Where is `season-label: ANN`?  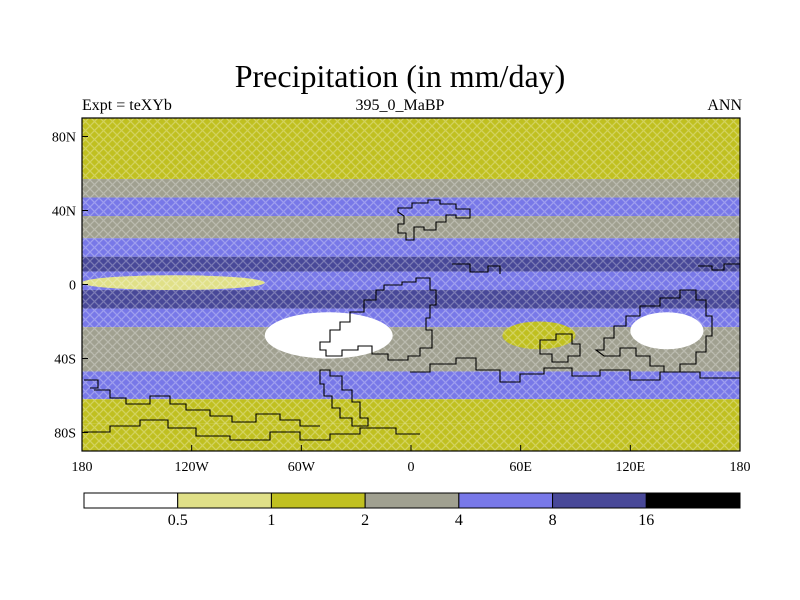 season-label: ANN is located at coordinates (724, 105).